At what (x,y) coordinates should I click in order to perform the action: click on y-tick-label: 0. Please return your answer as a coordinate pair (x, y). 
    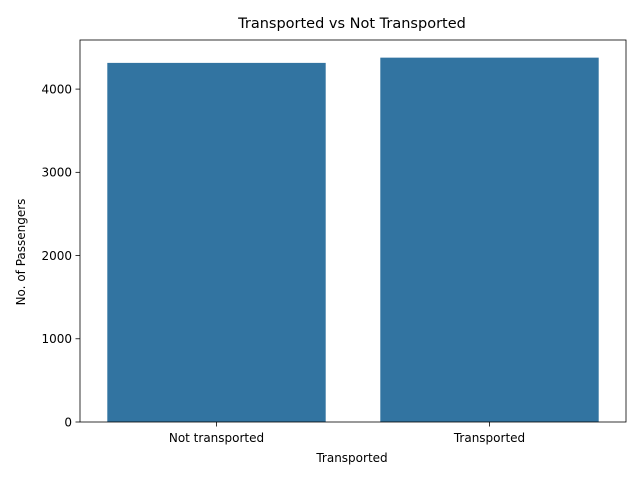
    Looking at the image, I should click on (68, 422).